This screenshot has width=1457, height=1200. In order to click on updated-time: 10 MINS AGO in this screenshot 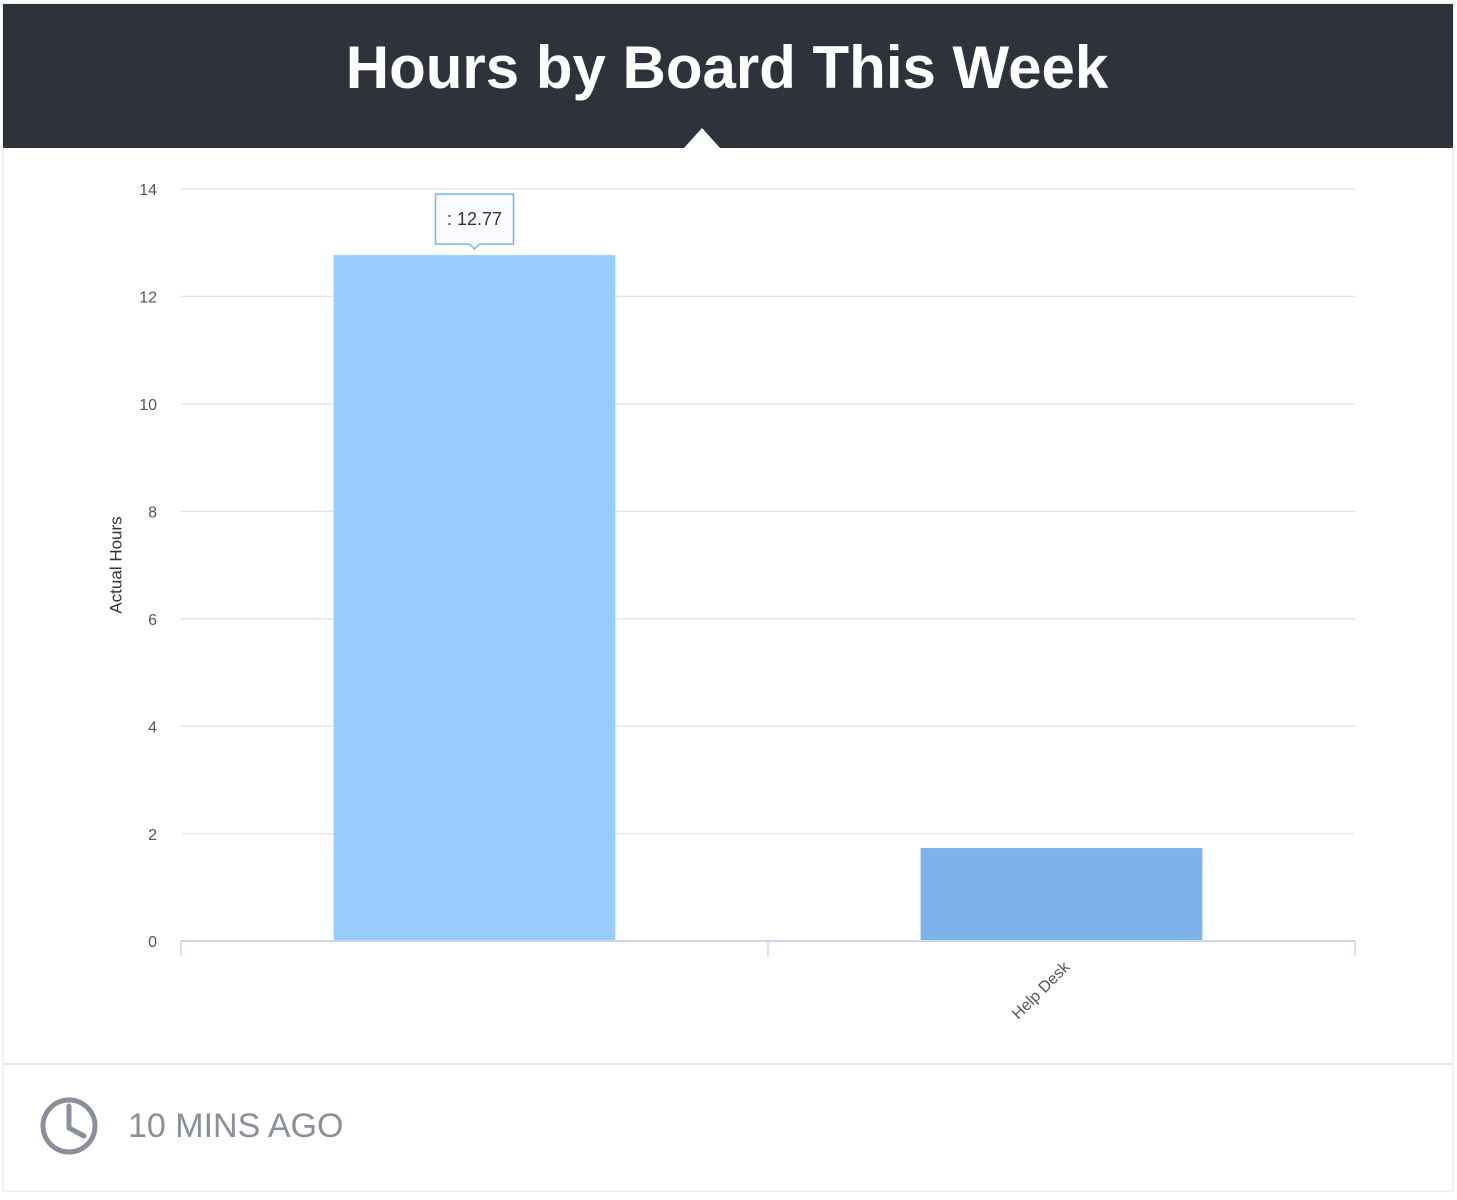, I will do `click(235, 1126)`.